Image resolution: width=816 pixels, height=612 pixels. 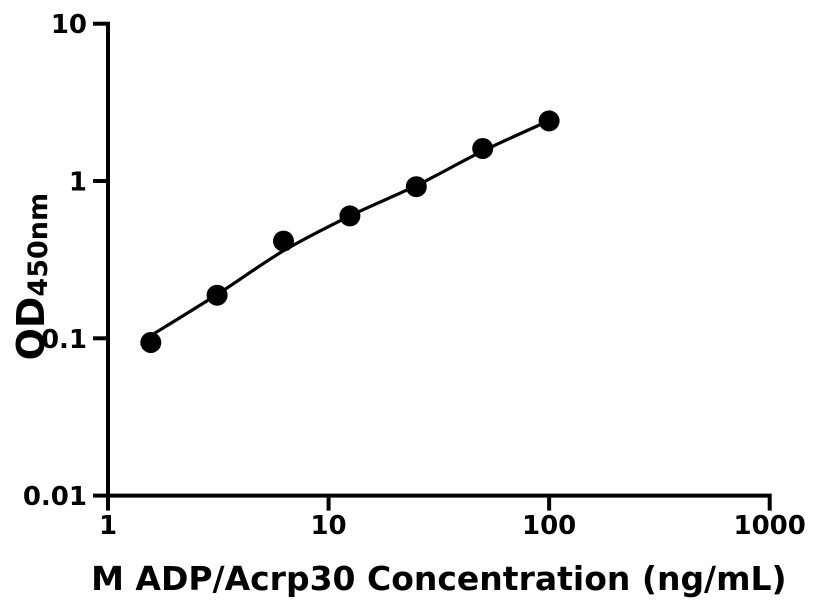 What do you see at coordinates (549, 526) in the screenshot?
I see `x-tick-label: 100` at bounding box center [549, 526].